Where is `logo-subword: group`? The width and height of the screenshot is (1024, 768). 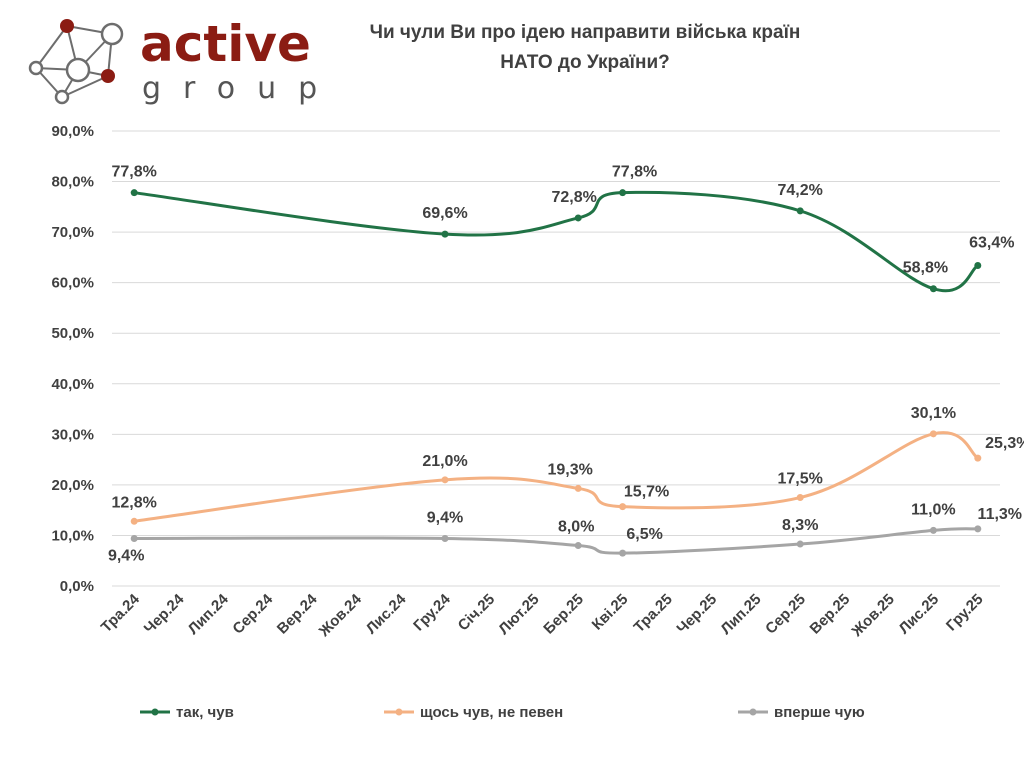
logo-subword: group is located at coordinates (231, 88).